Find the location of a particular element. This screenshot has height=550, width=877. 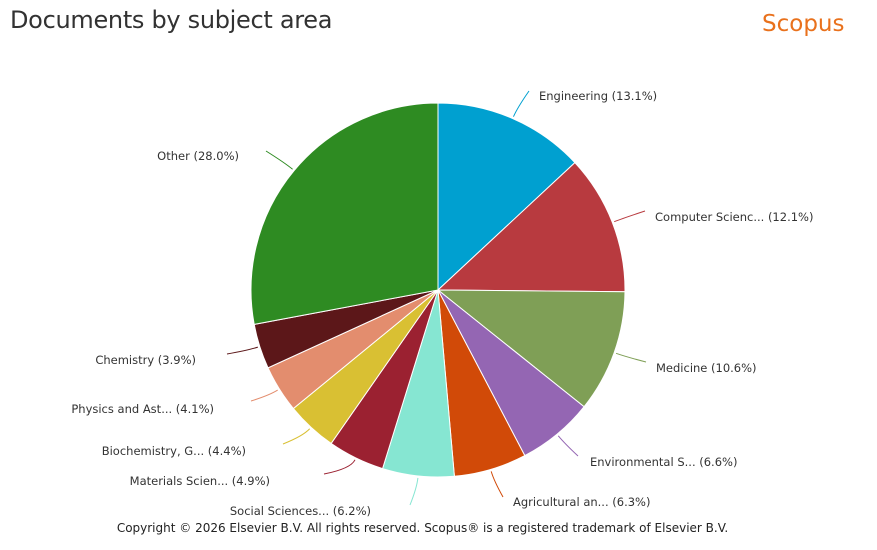

connector-other is located at coordinates (279, 160).